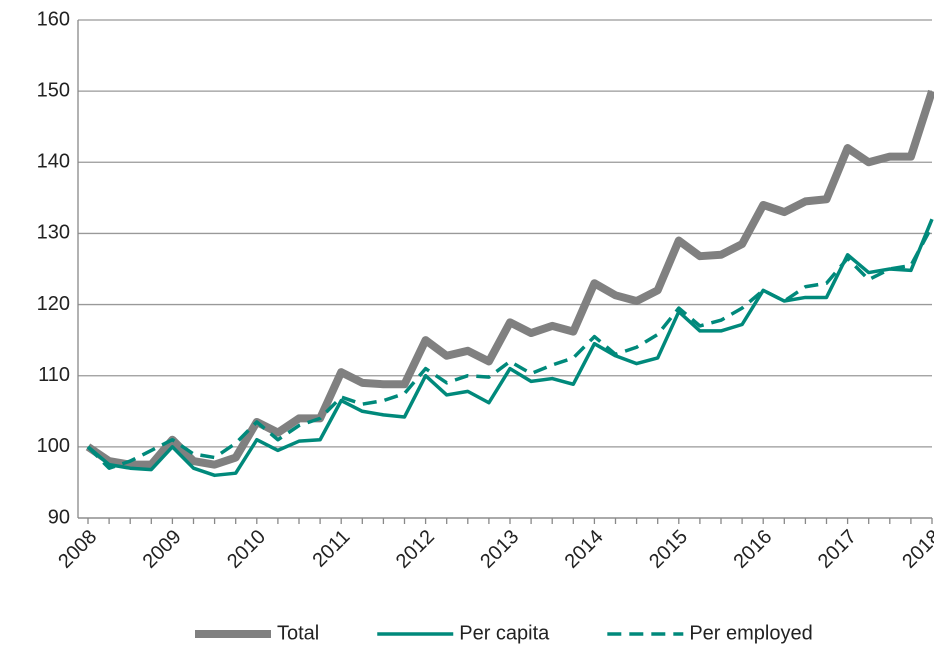  Describe the element at coordinates (162, 549) in the screenshot. I see `x-tick-label: 2009` at that location.